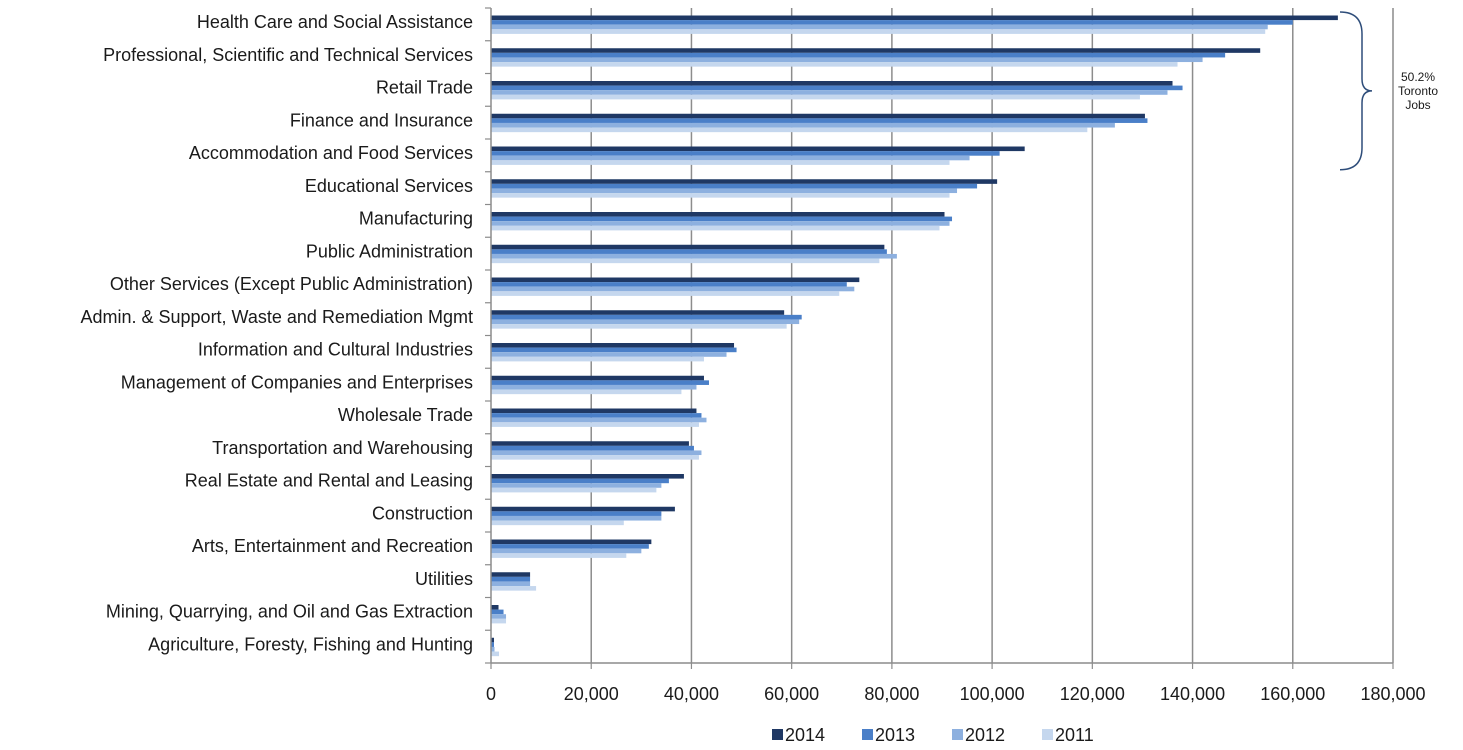 The width and height of the screenshot is (1463, 750). I want to click on category-label: Information and Cultural Industries, so click(335, 350).